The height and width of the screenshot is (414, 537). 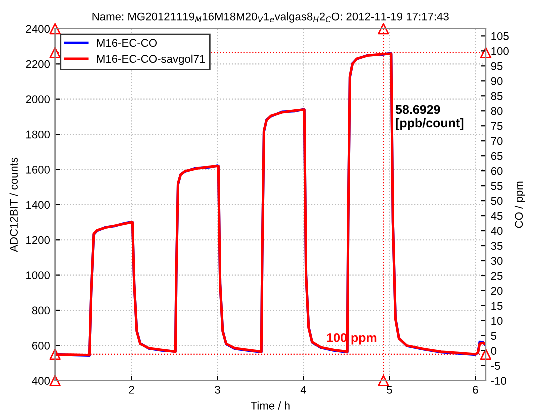 I want to click on chart-title: Name: MG20121119$_{M}$16M18M20$_{V}$1$_{e}$valgas8$_{H}$2$_{C}$O: 2012-11-19 17:17:43, so click(x=270, y=17).